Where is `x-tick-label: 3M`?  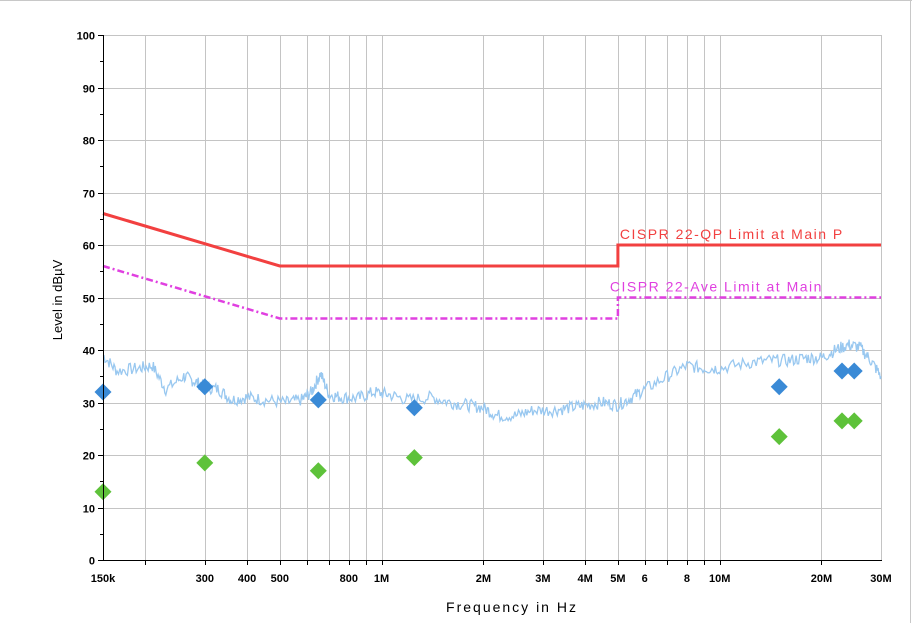
x-tick-label: 3M is located at coordinates (542, 579).